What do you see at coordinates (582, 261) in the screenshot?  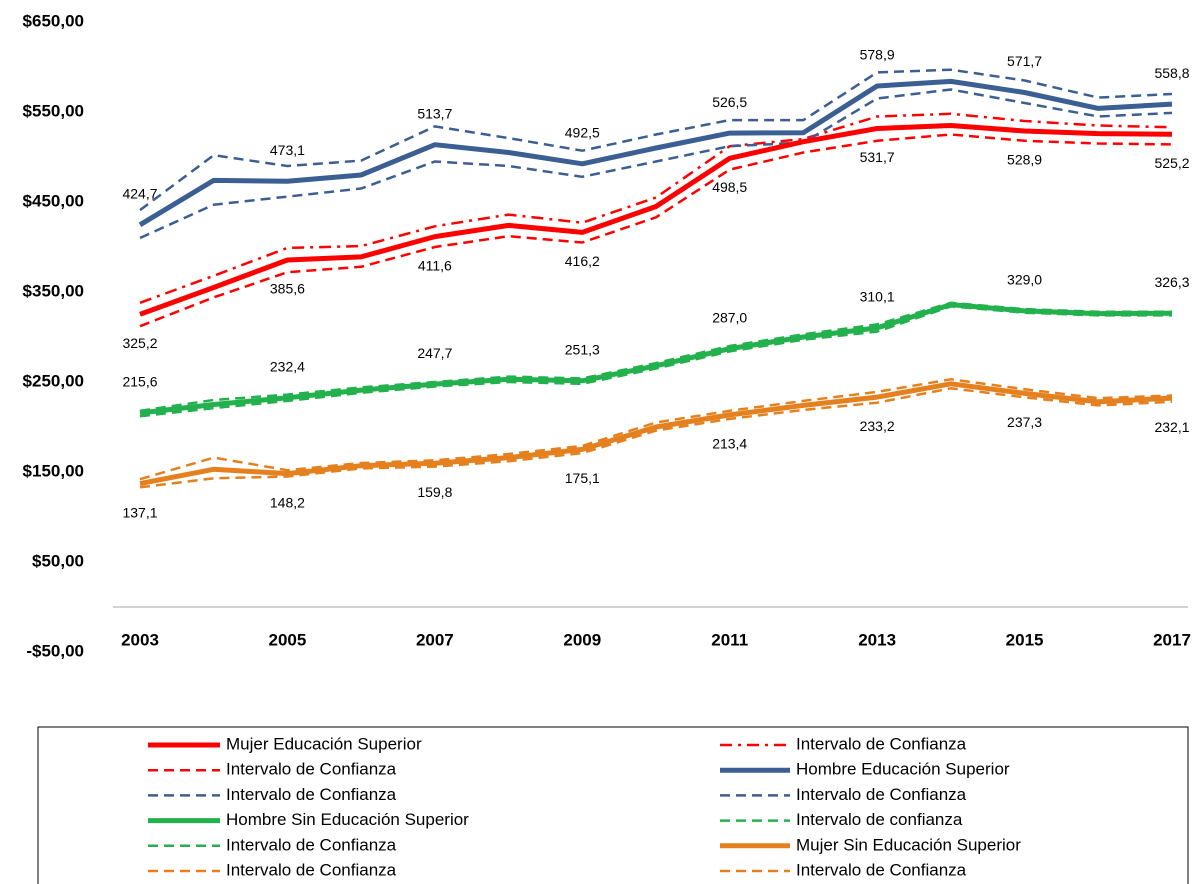 I see `data-label: 416,2` at bounding box center [582, 261].